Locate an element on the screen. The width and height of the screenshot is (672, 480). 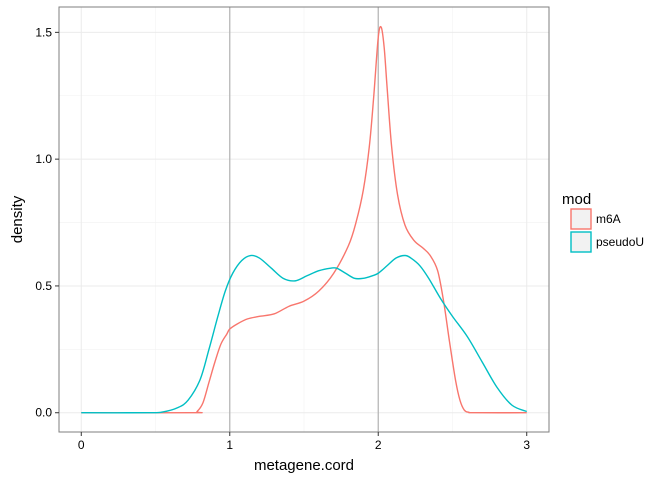
legend-items: m6A pseudoU is located at coordinates (607, 230).